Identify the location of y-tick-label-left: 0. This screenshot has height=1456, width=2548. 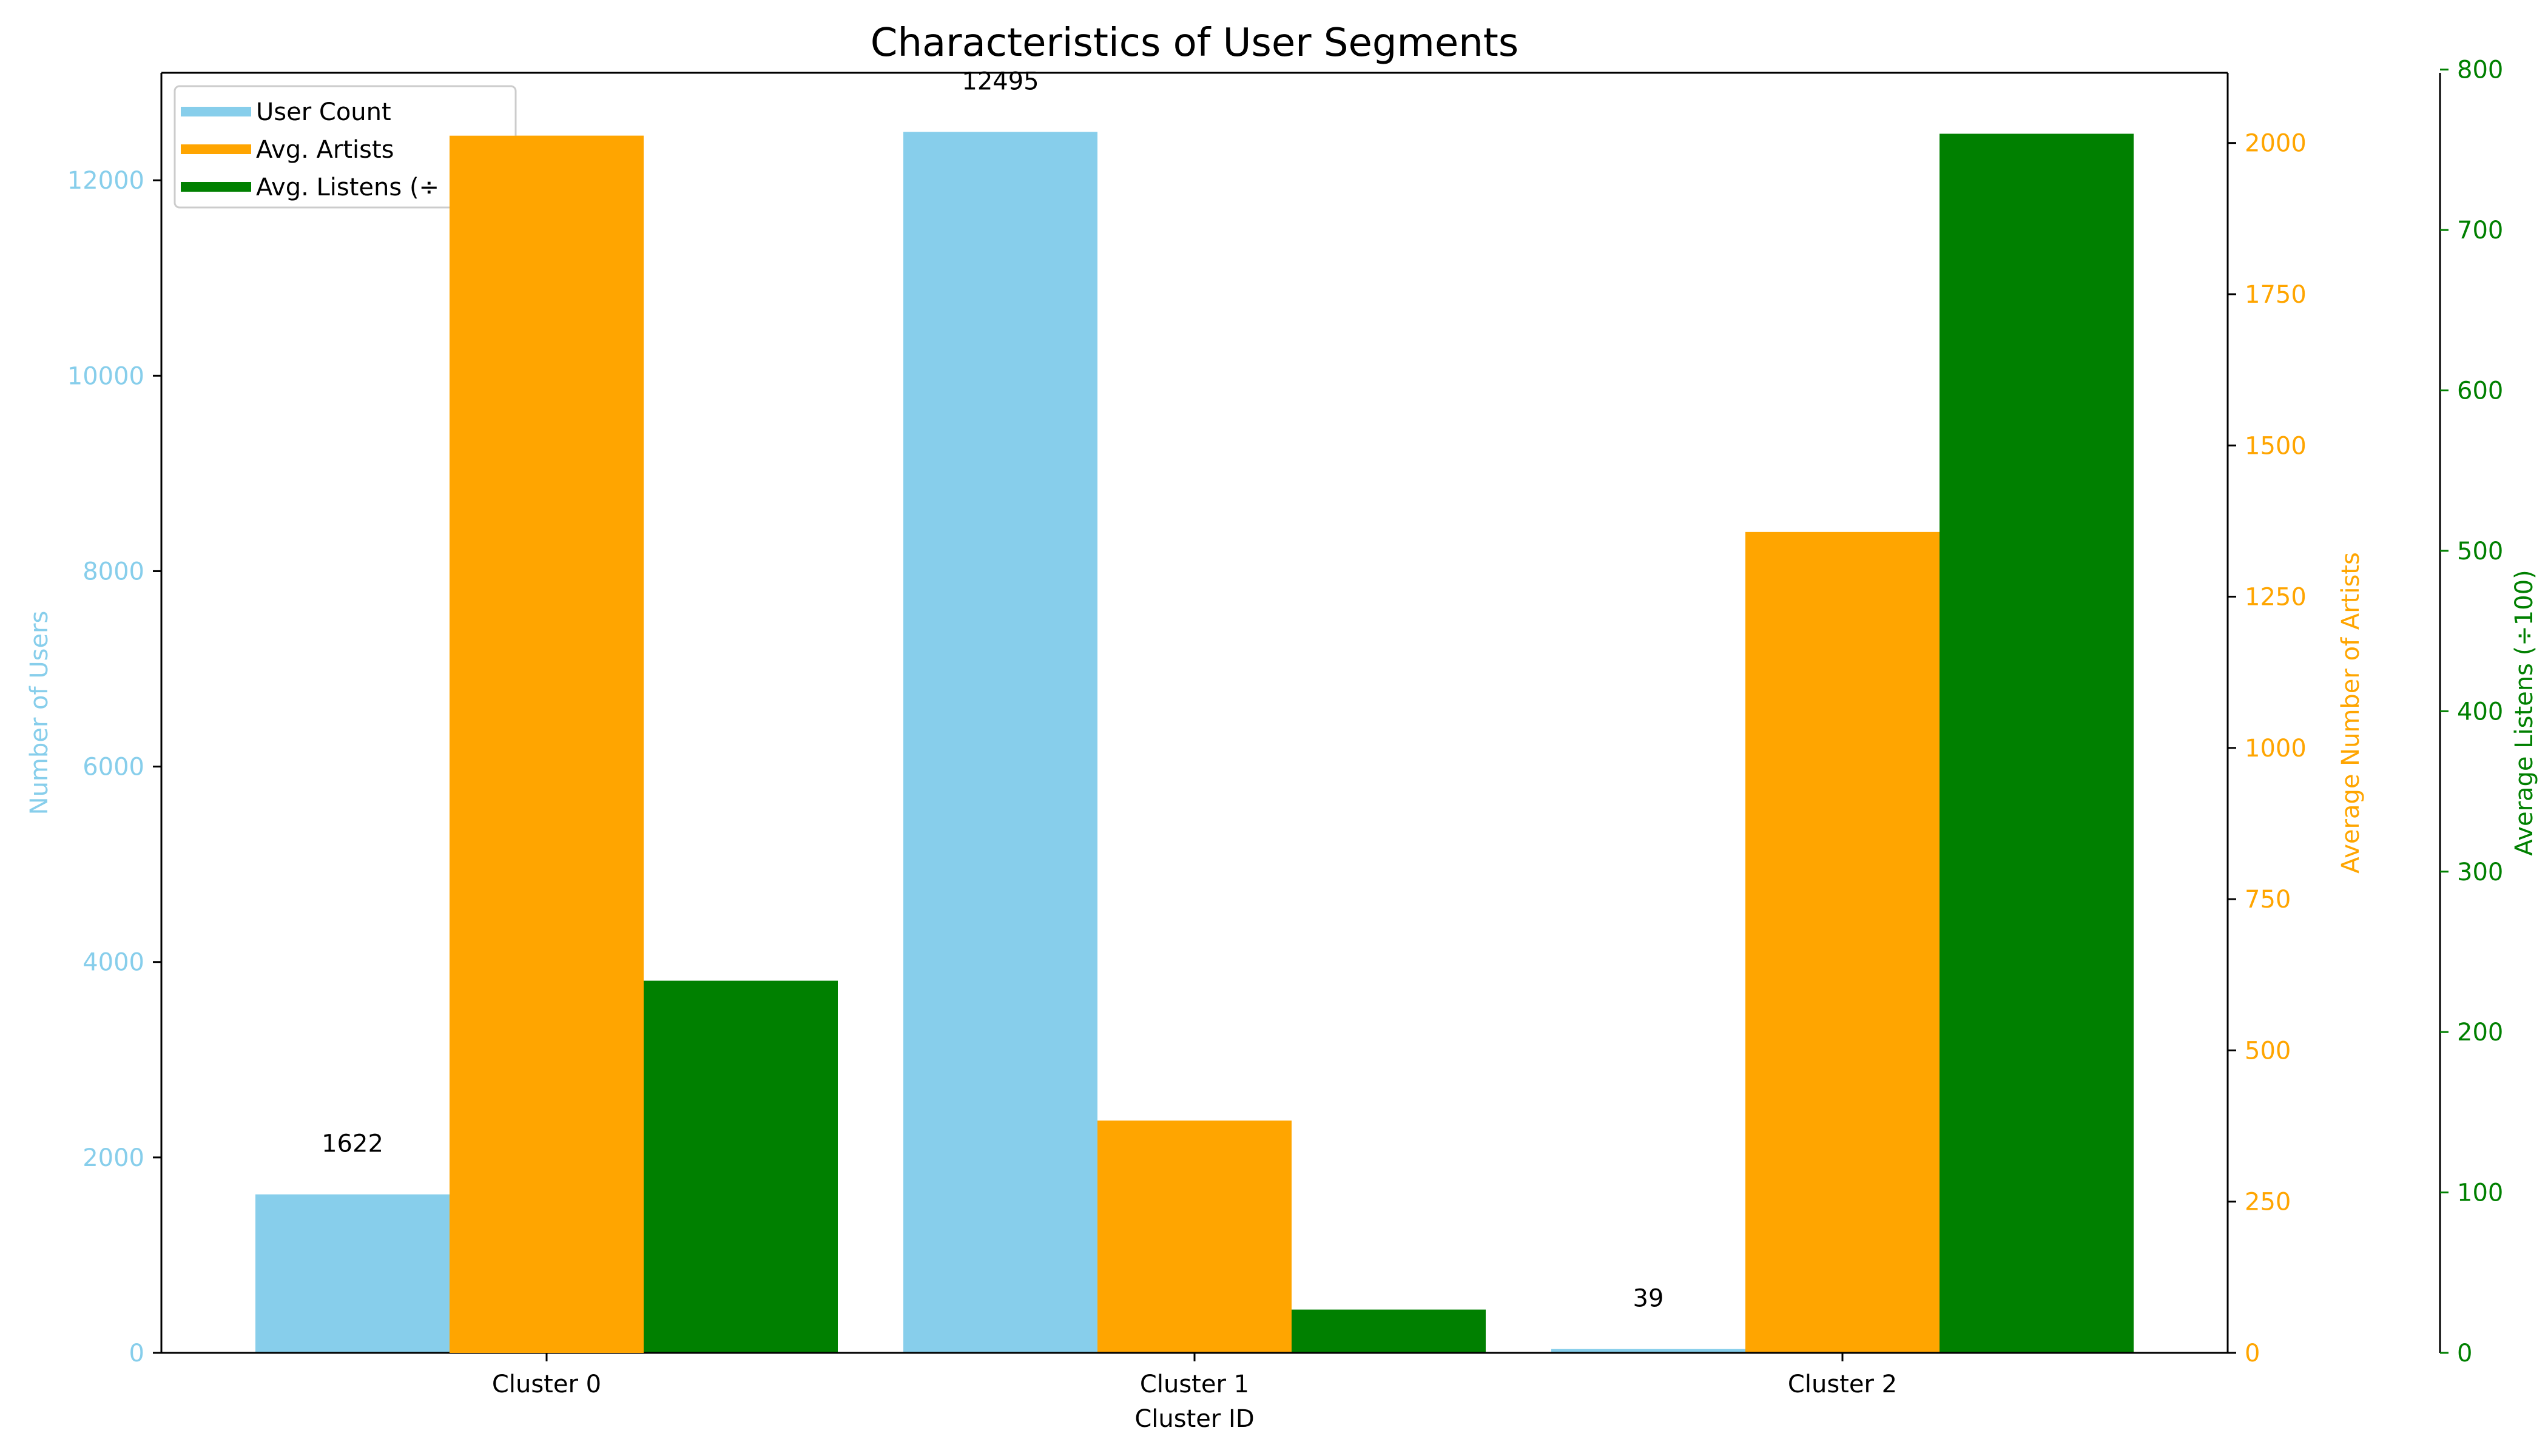
(136, 1353).